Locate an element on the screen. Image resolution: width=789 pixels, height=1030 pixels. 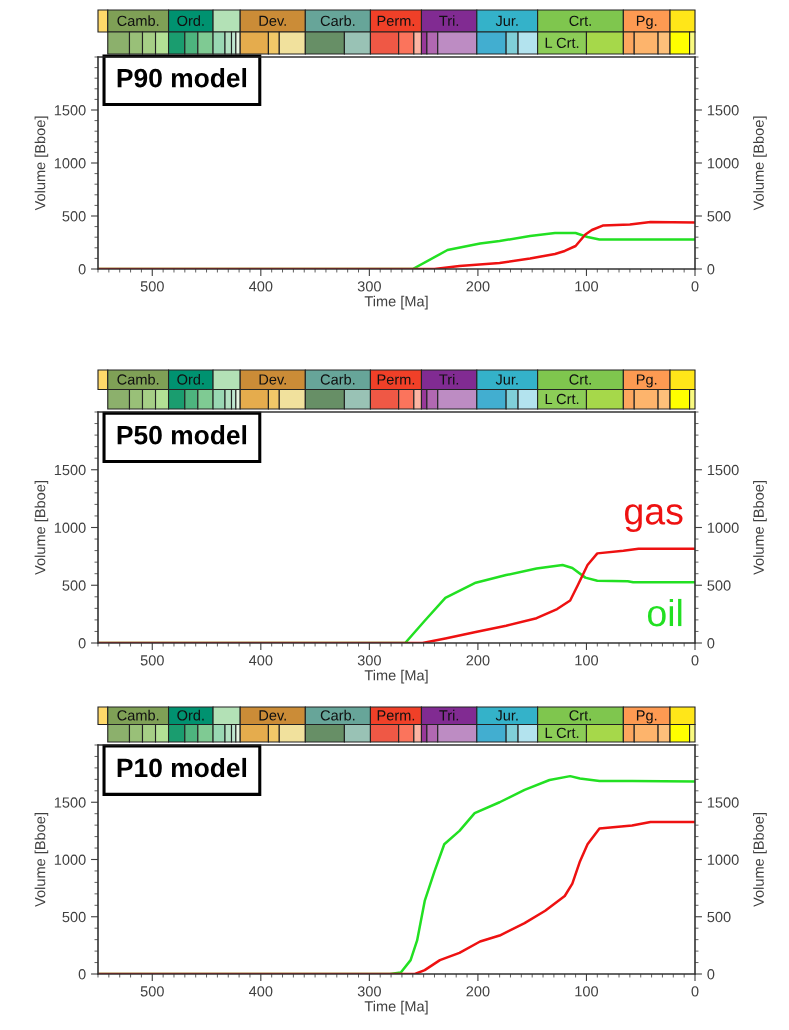
chart-title: P50 model is located at coordinates (182, 435).